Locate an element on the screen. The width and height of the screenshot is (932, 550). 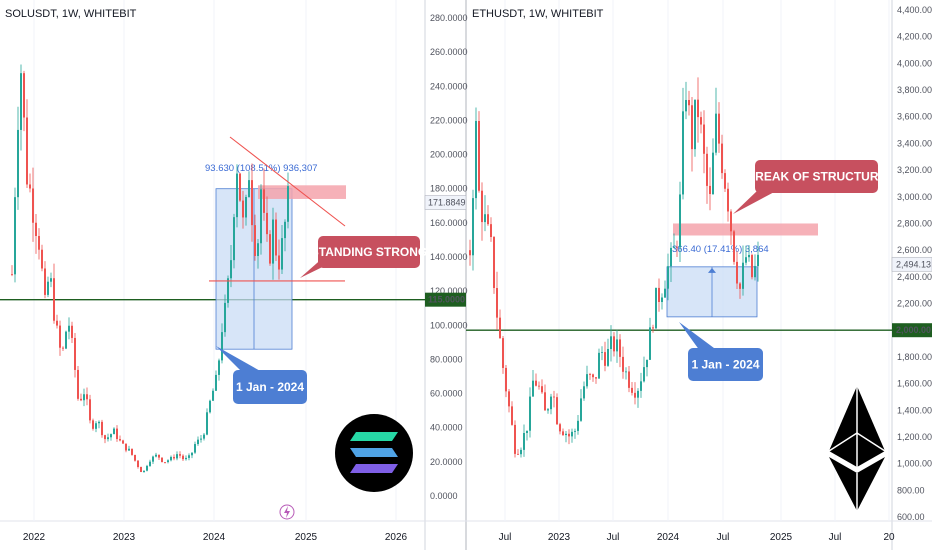
eth-x-tick-label: 2024 is located at coordinates (668, 537).